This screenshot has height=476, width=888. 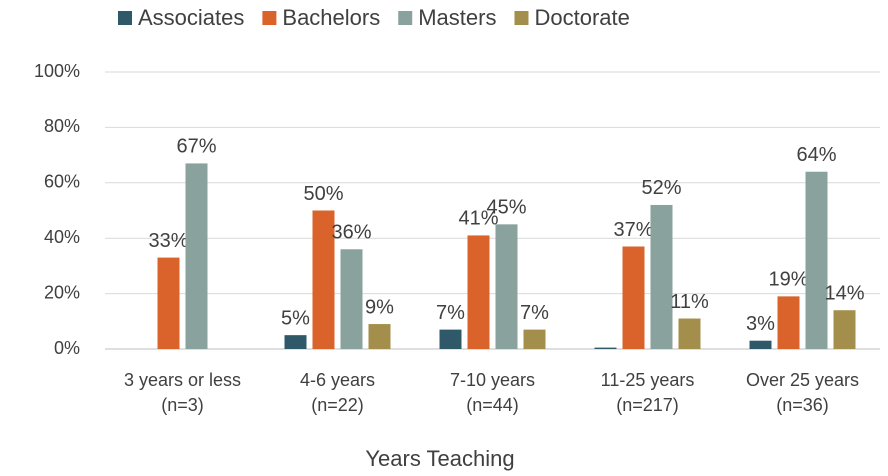 I want to click on x-tick-group: 7-10 years (n=44), so click(x=492, y=392).